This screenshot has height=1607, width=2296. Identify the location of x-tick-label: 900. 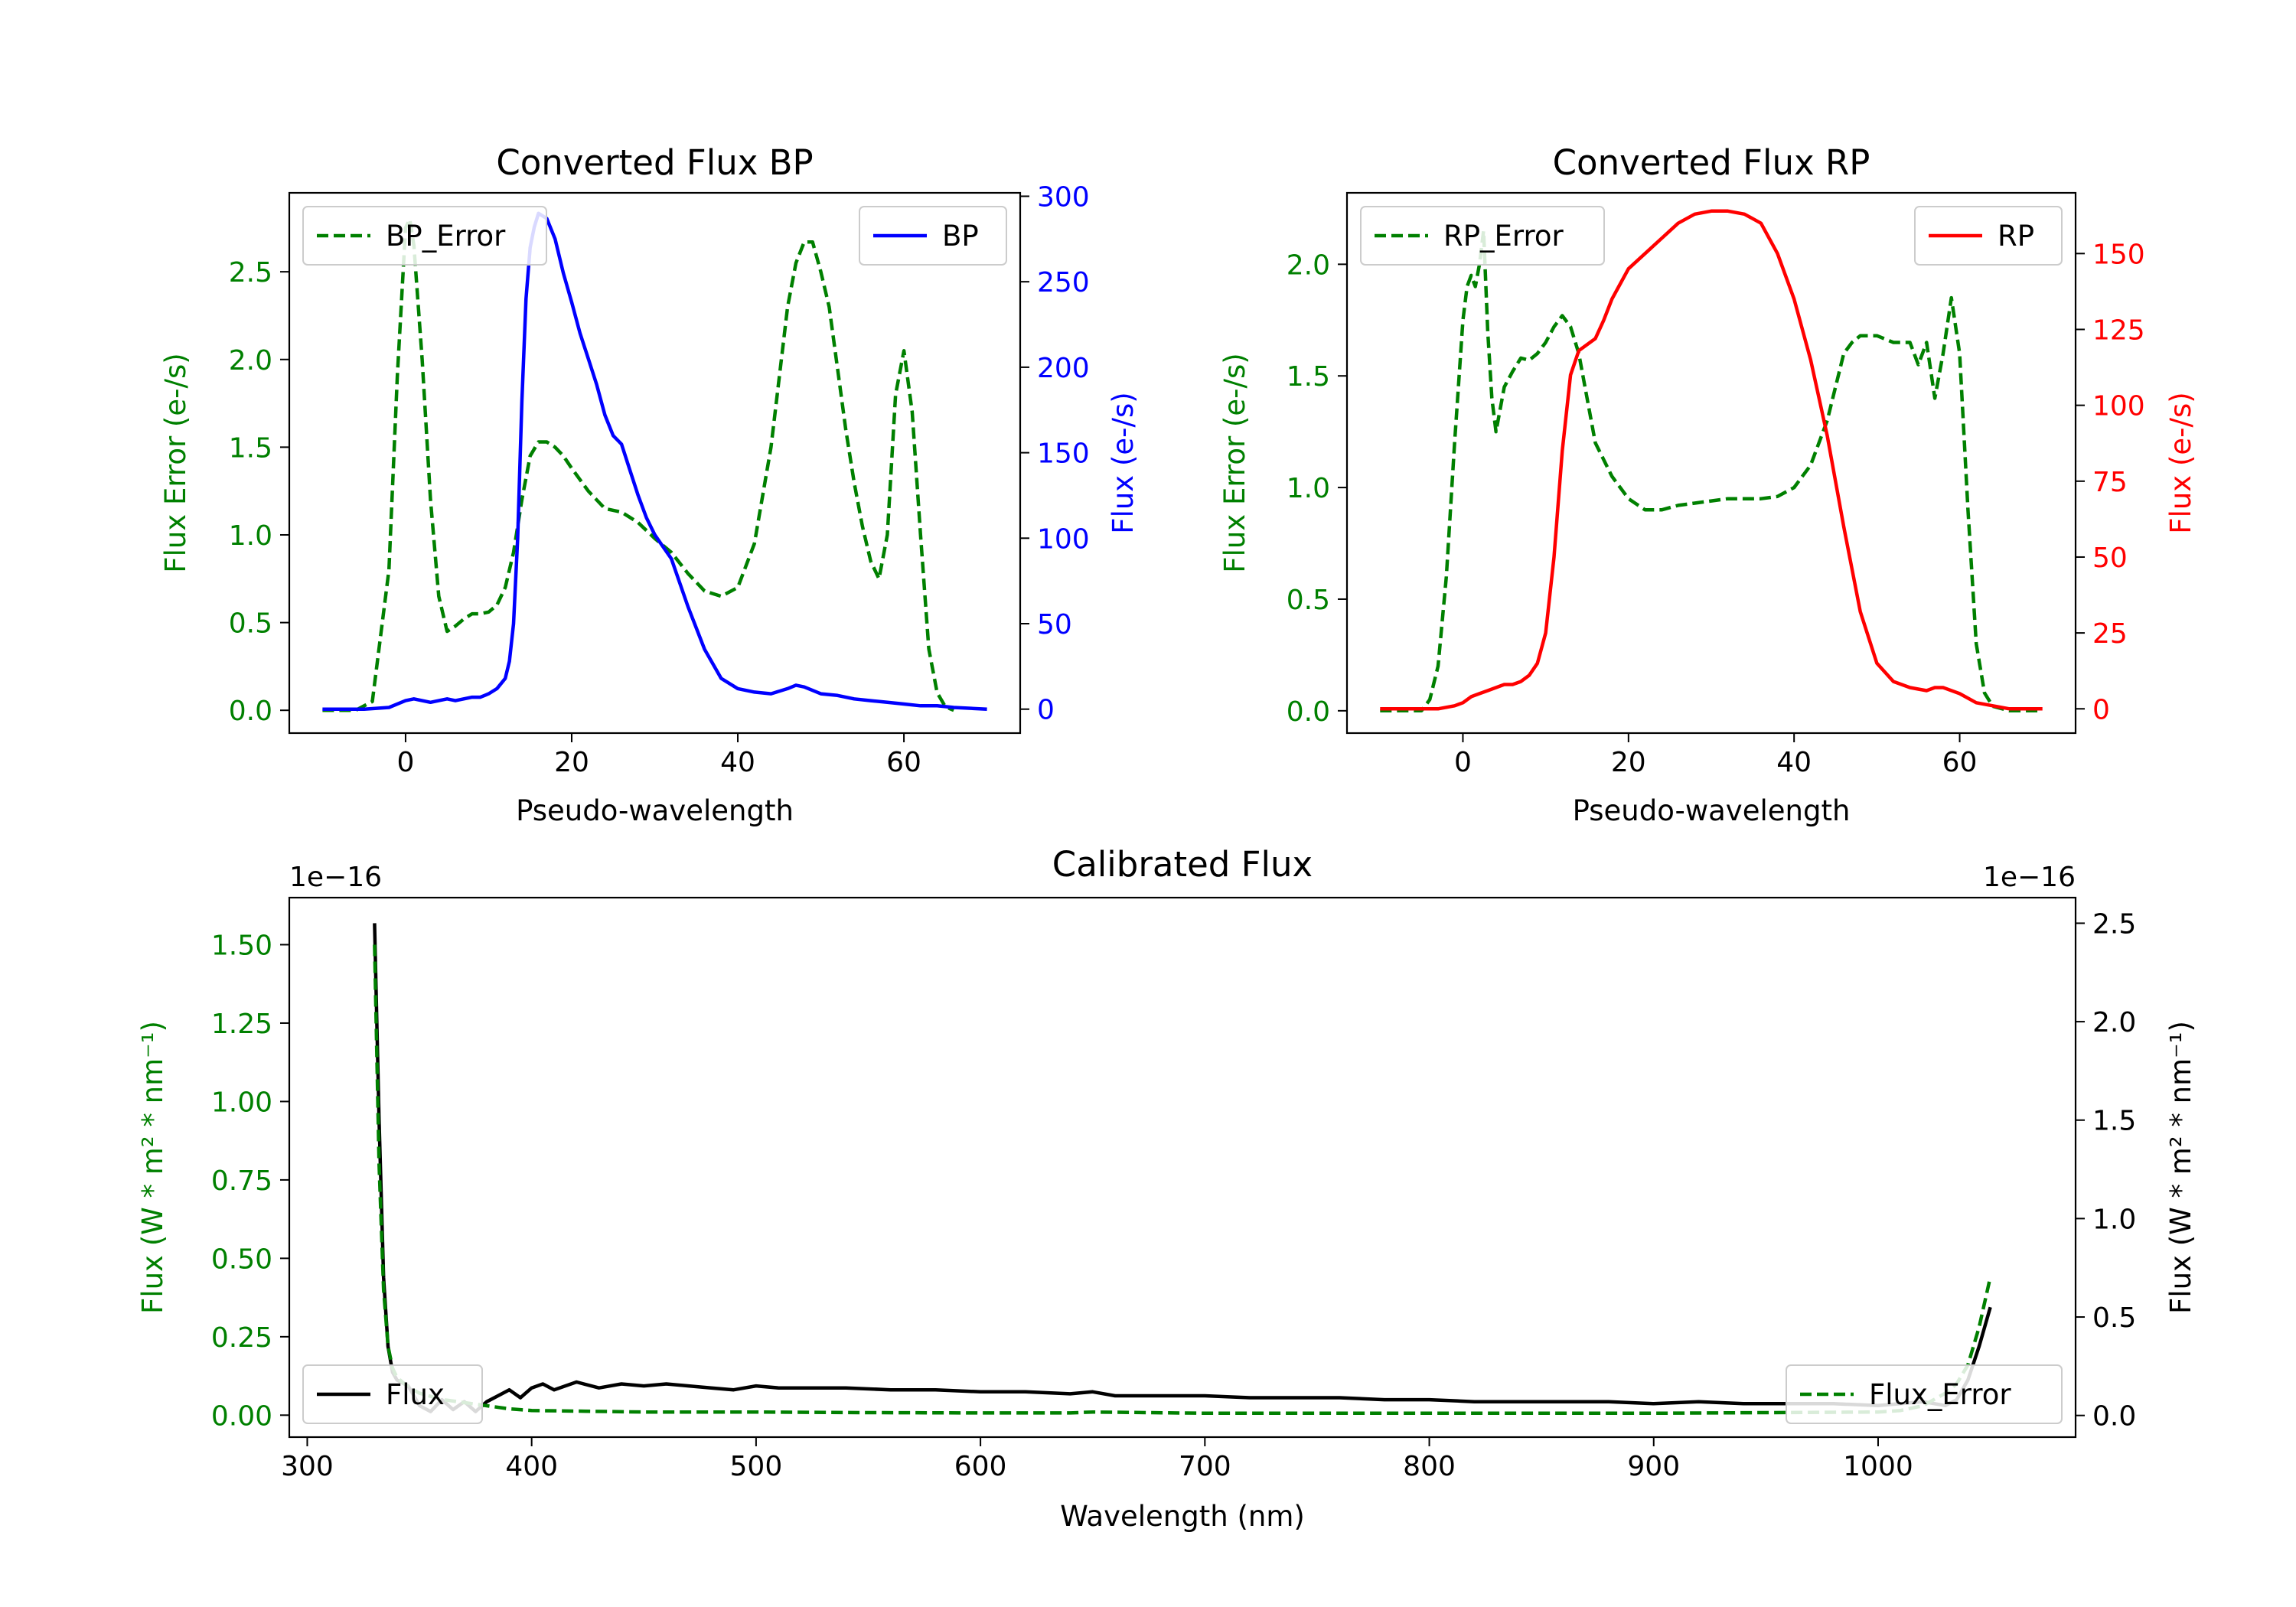
(1653, 1466).